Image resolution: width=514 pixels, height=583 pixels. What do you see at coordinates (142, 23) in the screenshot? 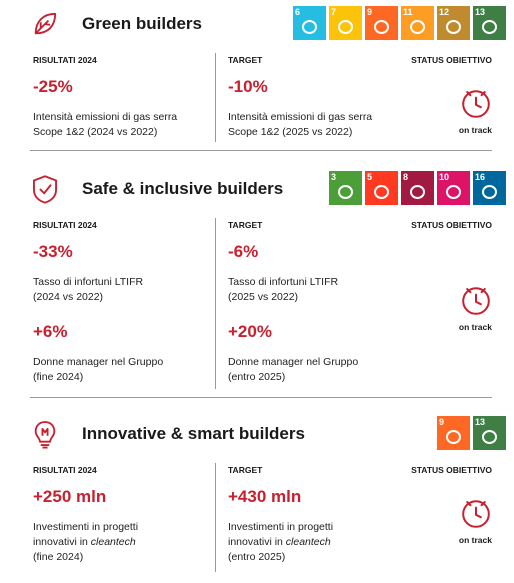
I see `section-title: Green builders` at bounding box center [142, 23].